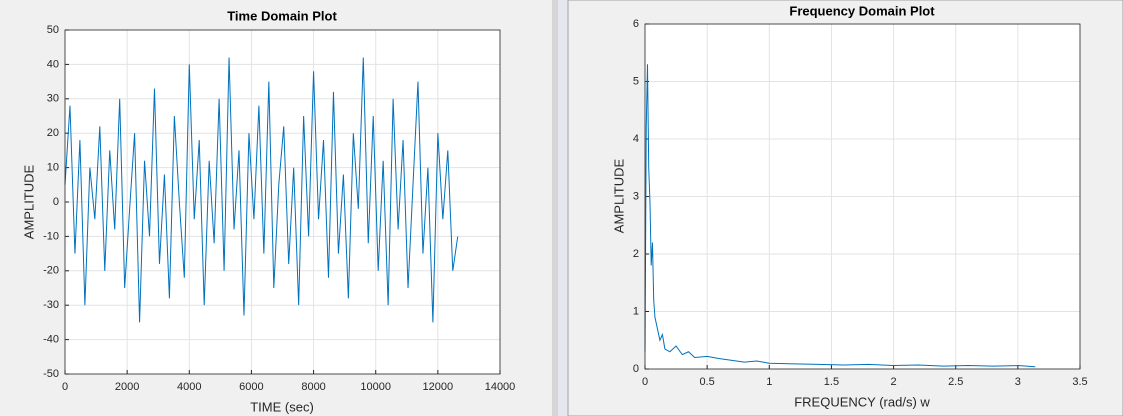 This screenshot has height=416, width=1123. Describe the element at coordinates (127, 387) in the screenshot. I see `x-tick-label: 2000` at that location.